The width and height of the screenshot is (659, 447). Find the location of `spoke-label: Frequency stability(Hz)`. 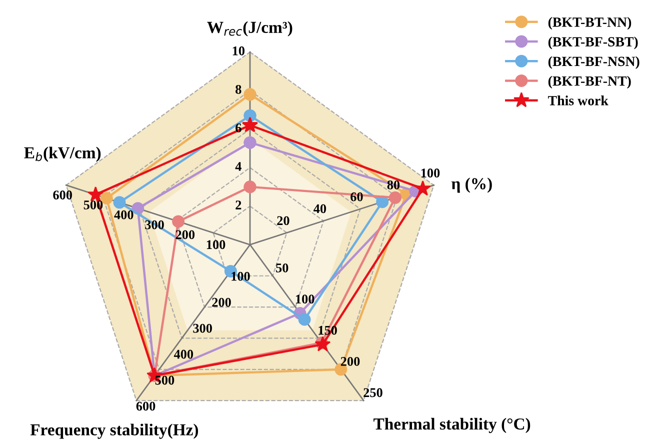

spoke-label: Frequency stability(Hz) is located at coordinates (114, 431).